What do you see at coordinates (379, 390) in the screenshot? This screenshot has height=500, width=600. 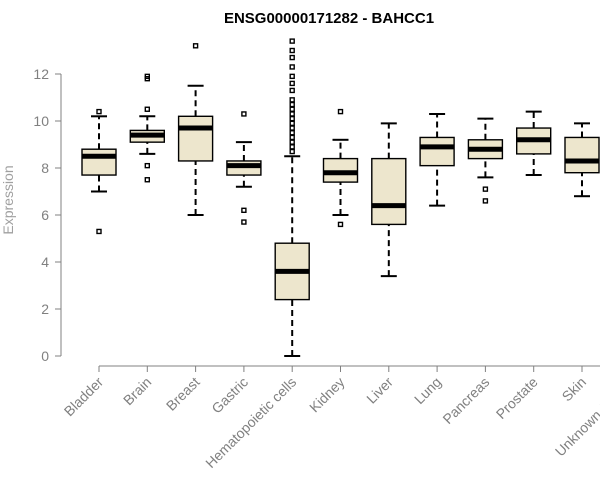 I see `x-tick-label: Liver` at bounding box center [379, 390].